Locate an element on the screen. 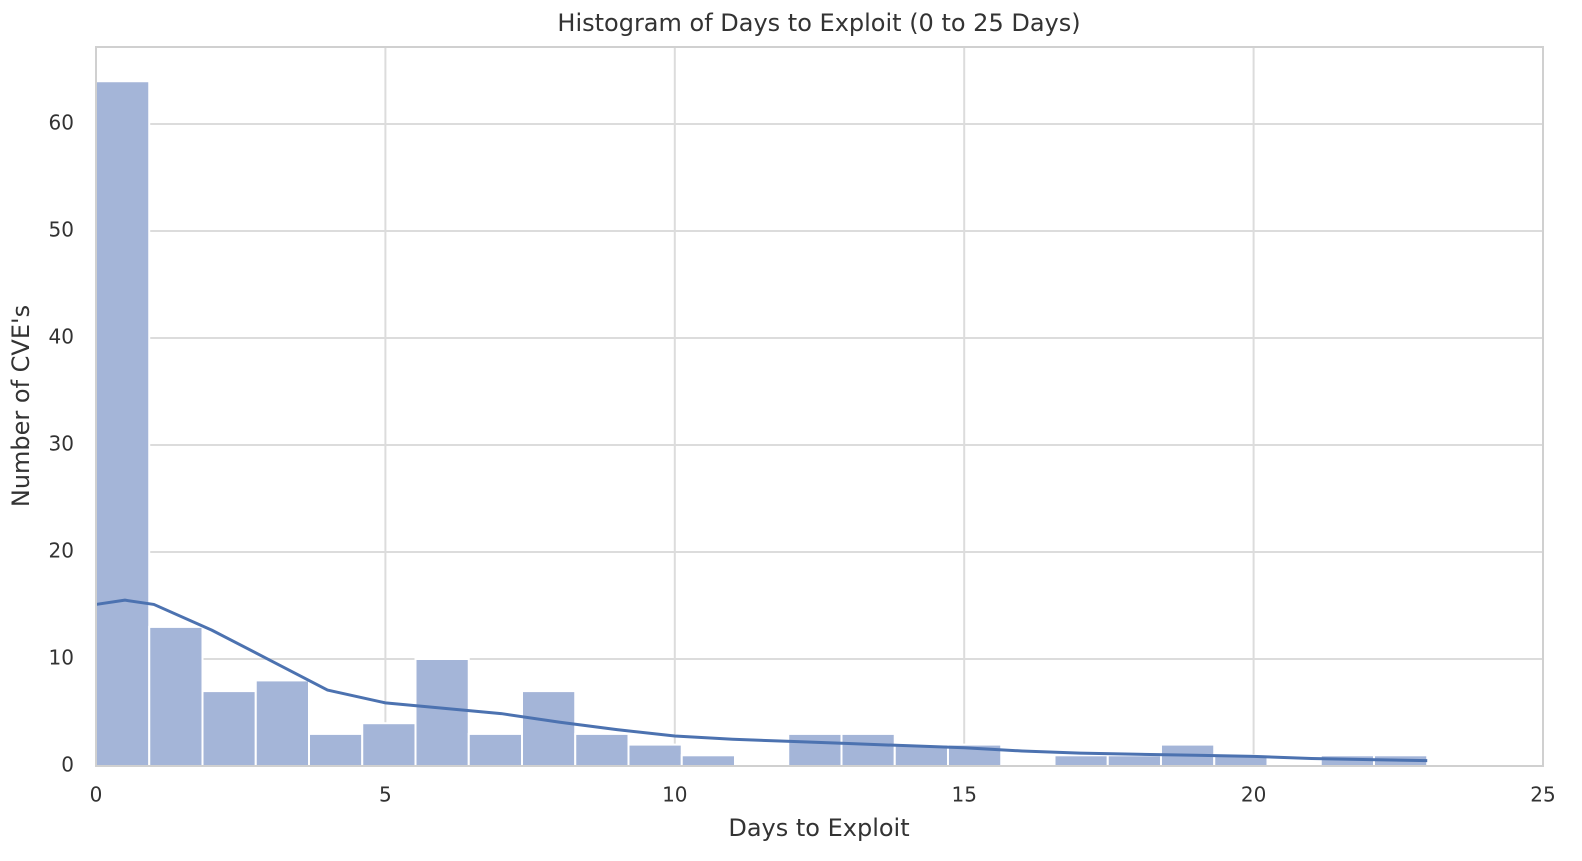 The width and height of the screenshot is (1582, 861). y-tick-label: 40 is located at coordinates (61, 337).